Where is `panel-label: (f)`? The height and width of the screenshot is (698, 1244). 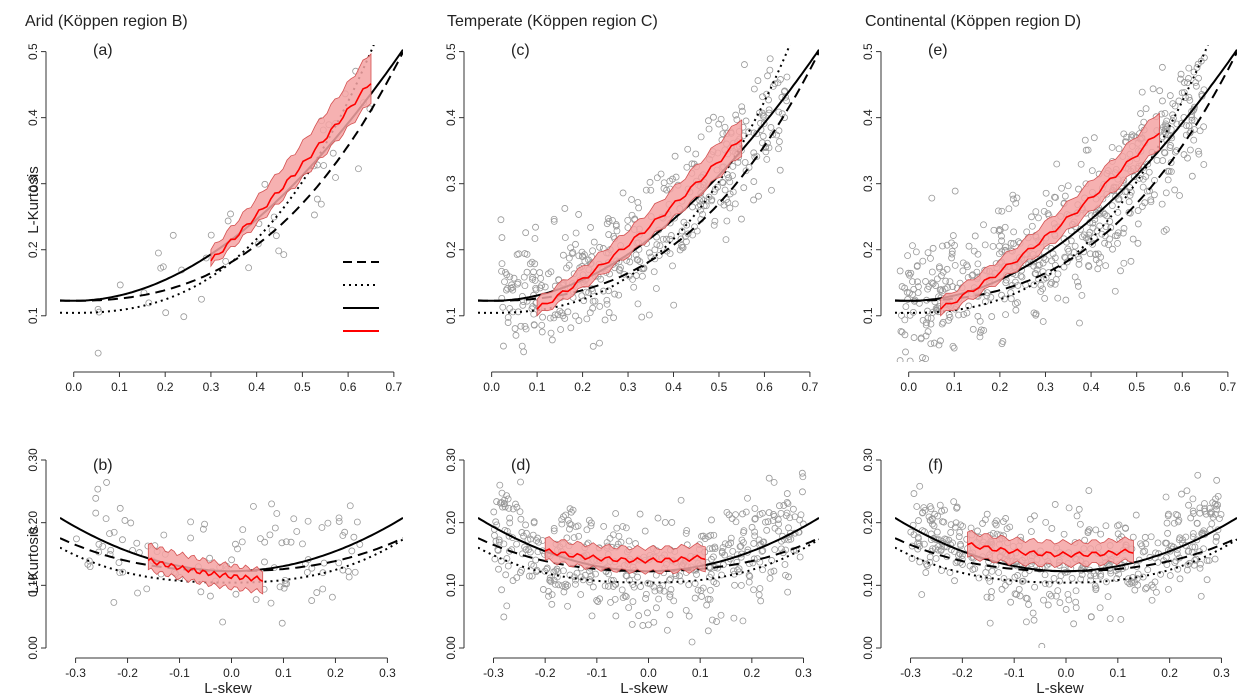 panel-label: (f) is located at coordinates (935, 465).